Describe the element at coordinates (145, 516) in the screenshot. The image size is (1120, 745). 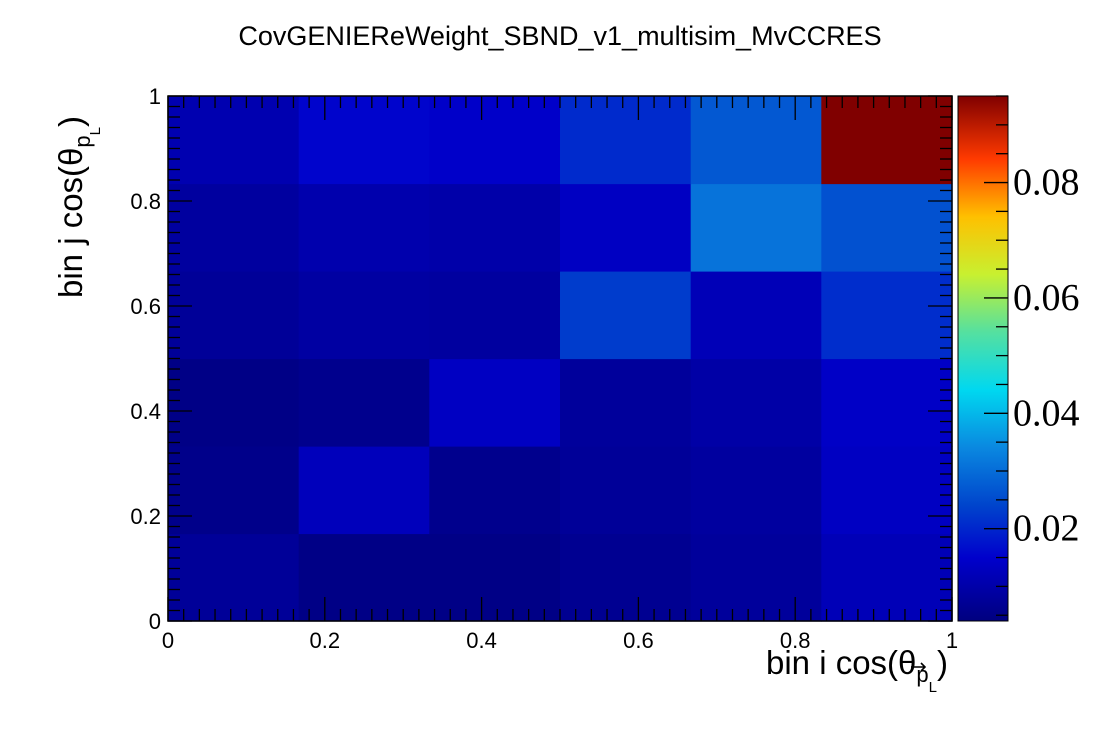
I see `y-tick-label: 0.2` at that location.